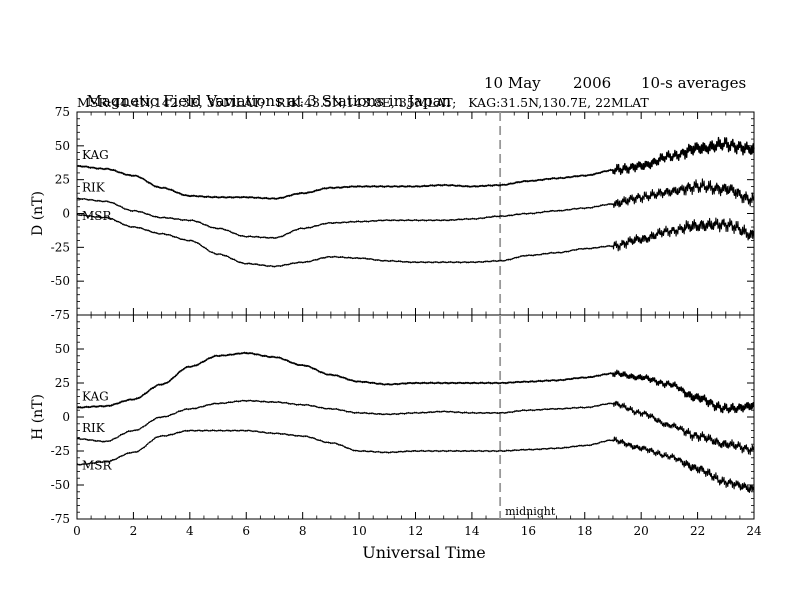  What do you see at coordinates (415, 531) in the screenshot?
I see `x-tick-label: 12` at bounding box center [415, 531].